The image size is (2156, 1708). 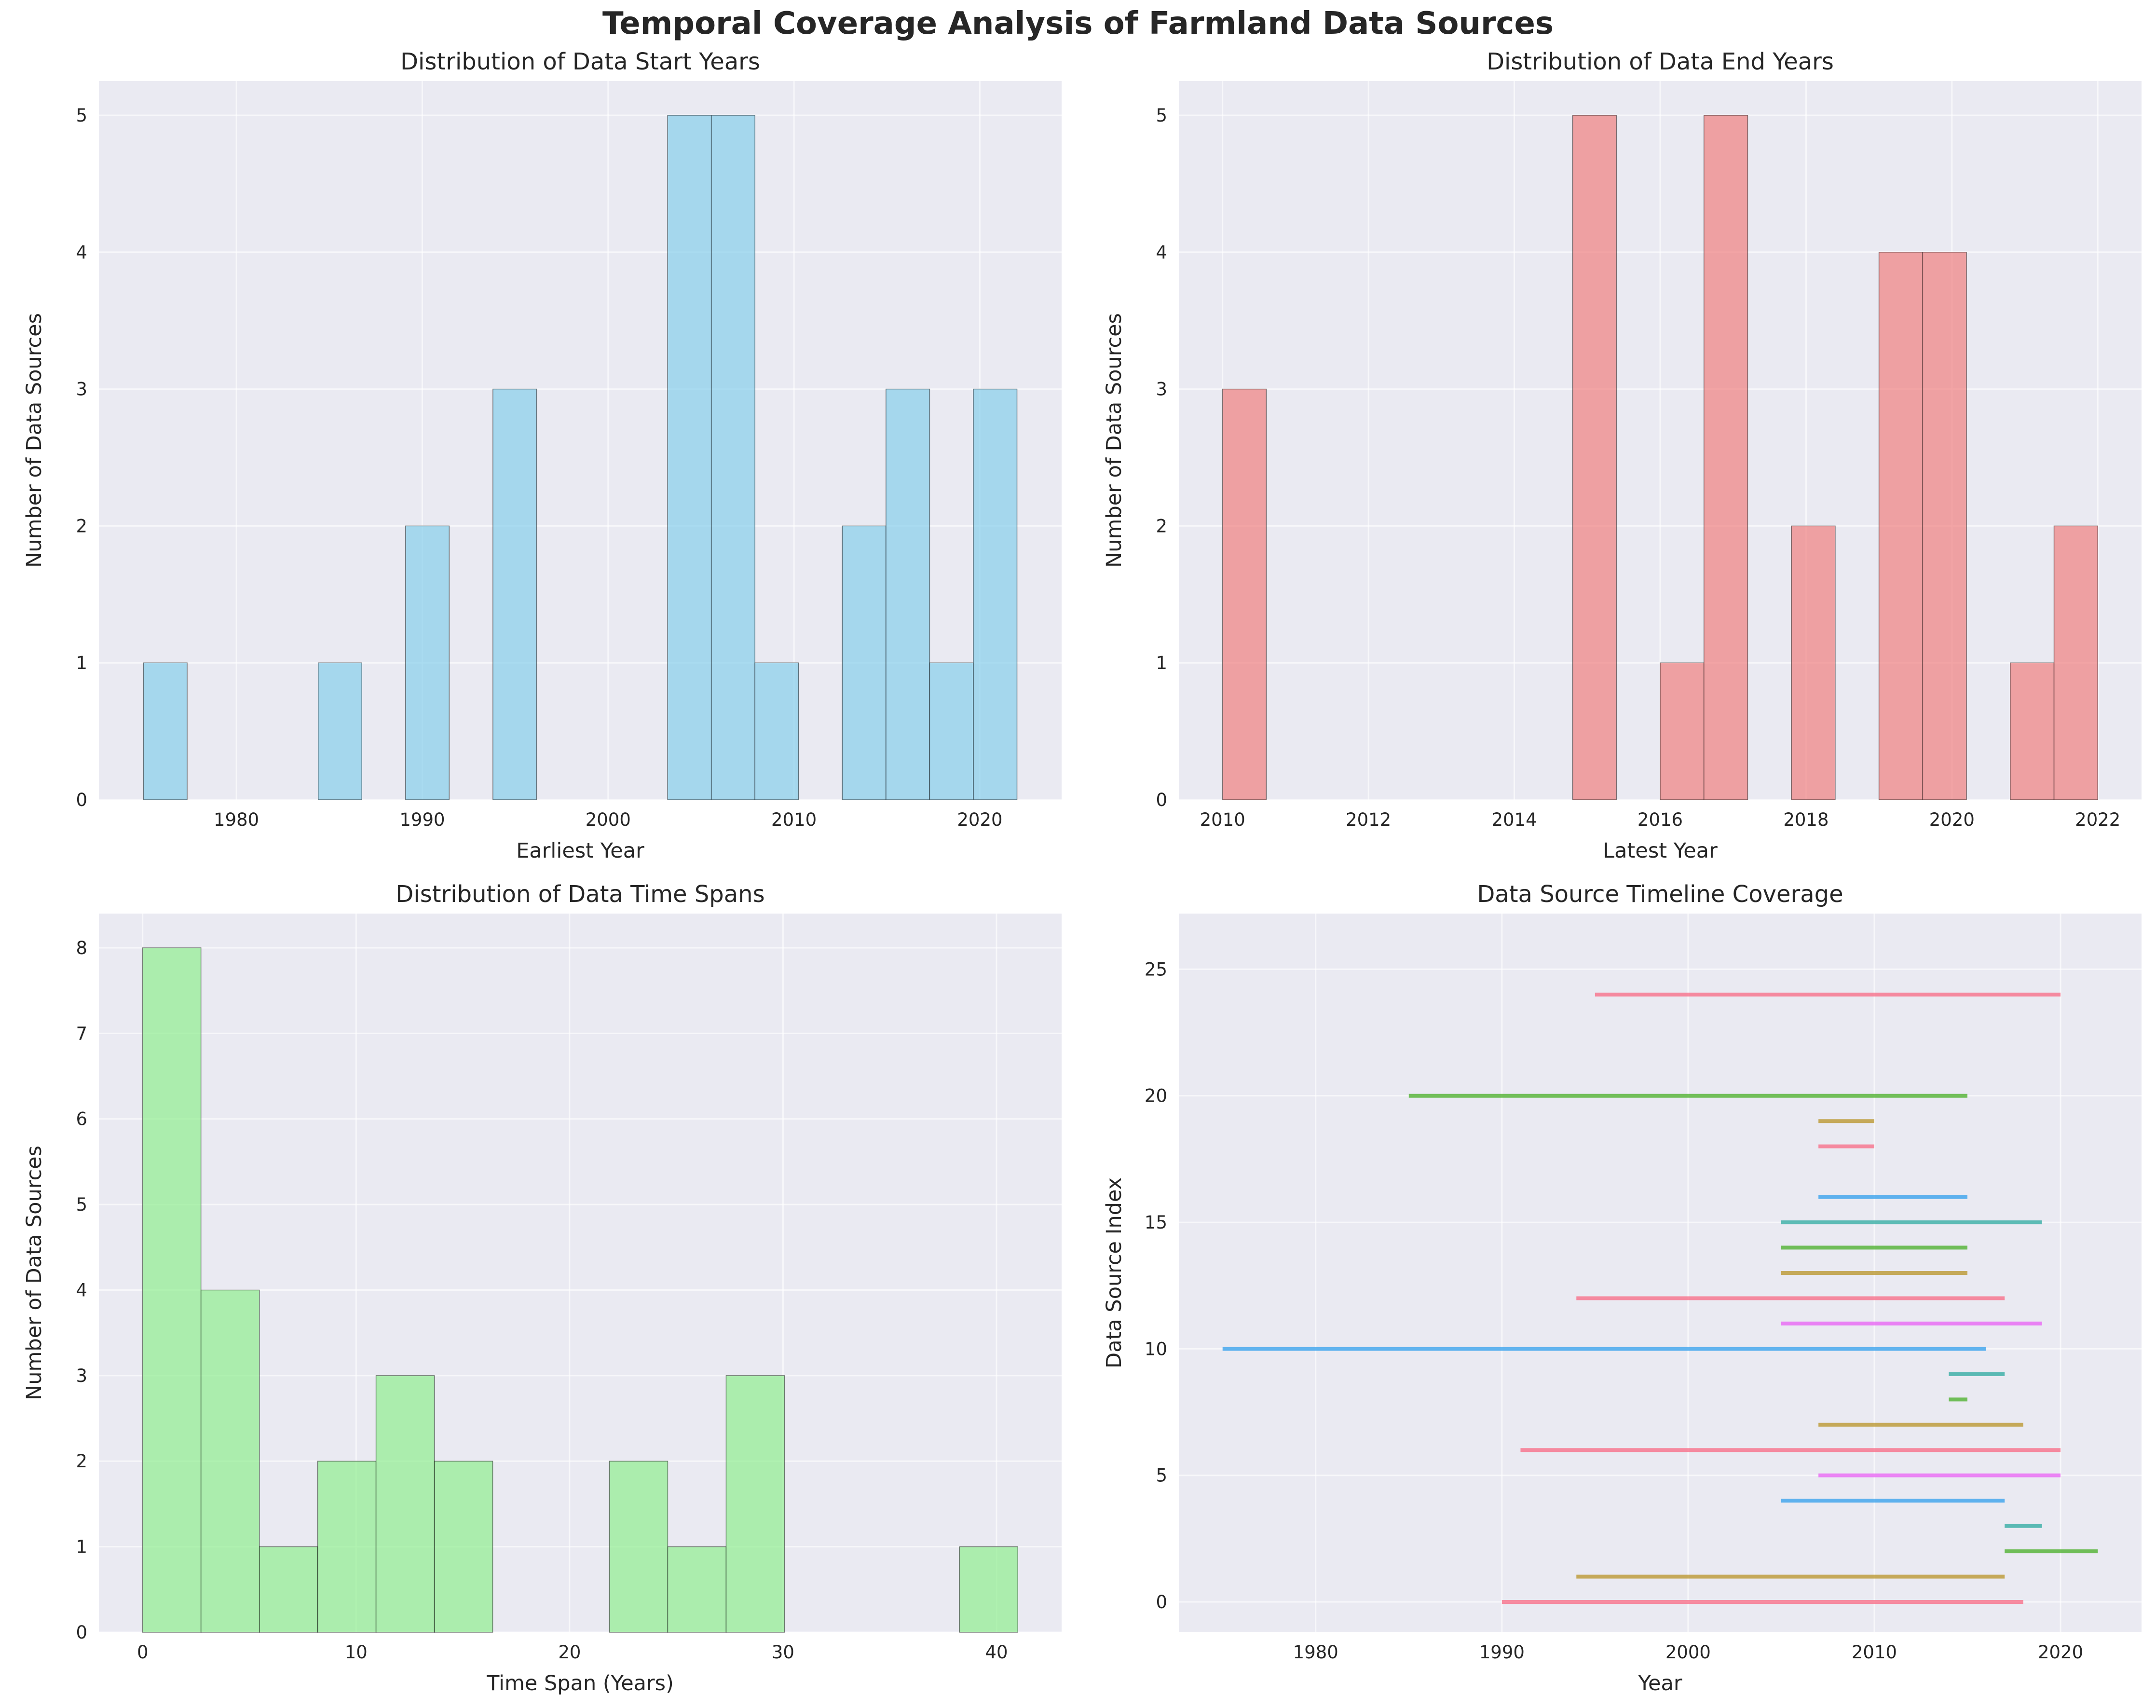 I want to click on y-axis-label: Data Source Index, so click(x=1114, y=1272).